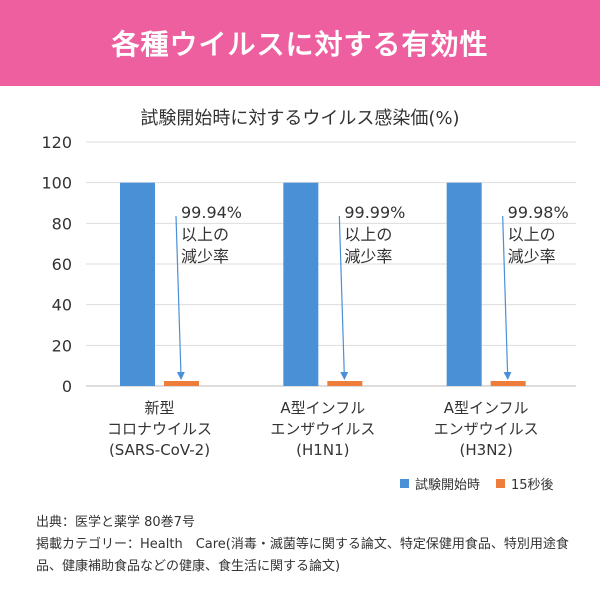 This screenshot has width=600, height=600. What do you see at coordinates (56, 183) in the screenshot?
I see `y-tick-label: 100` at bounding box center [56, 183].